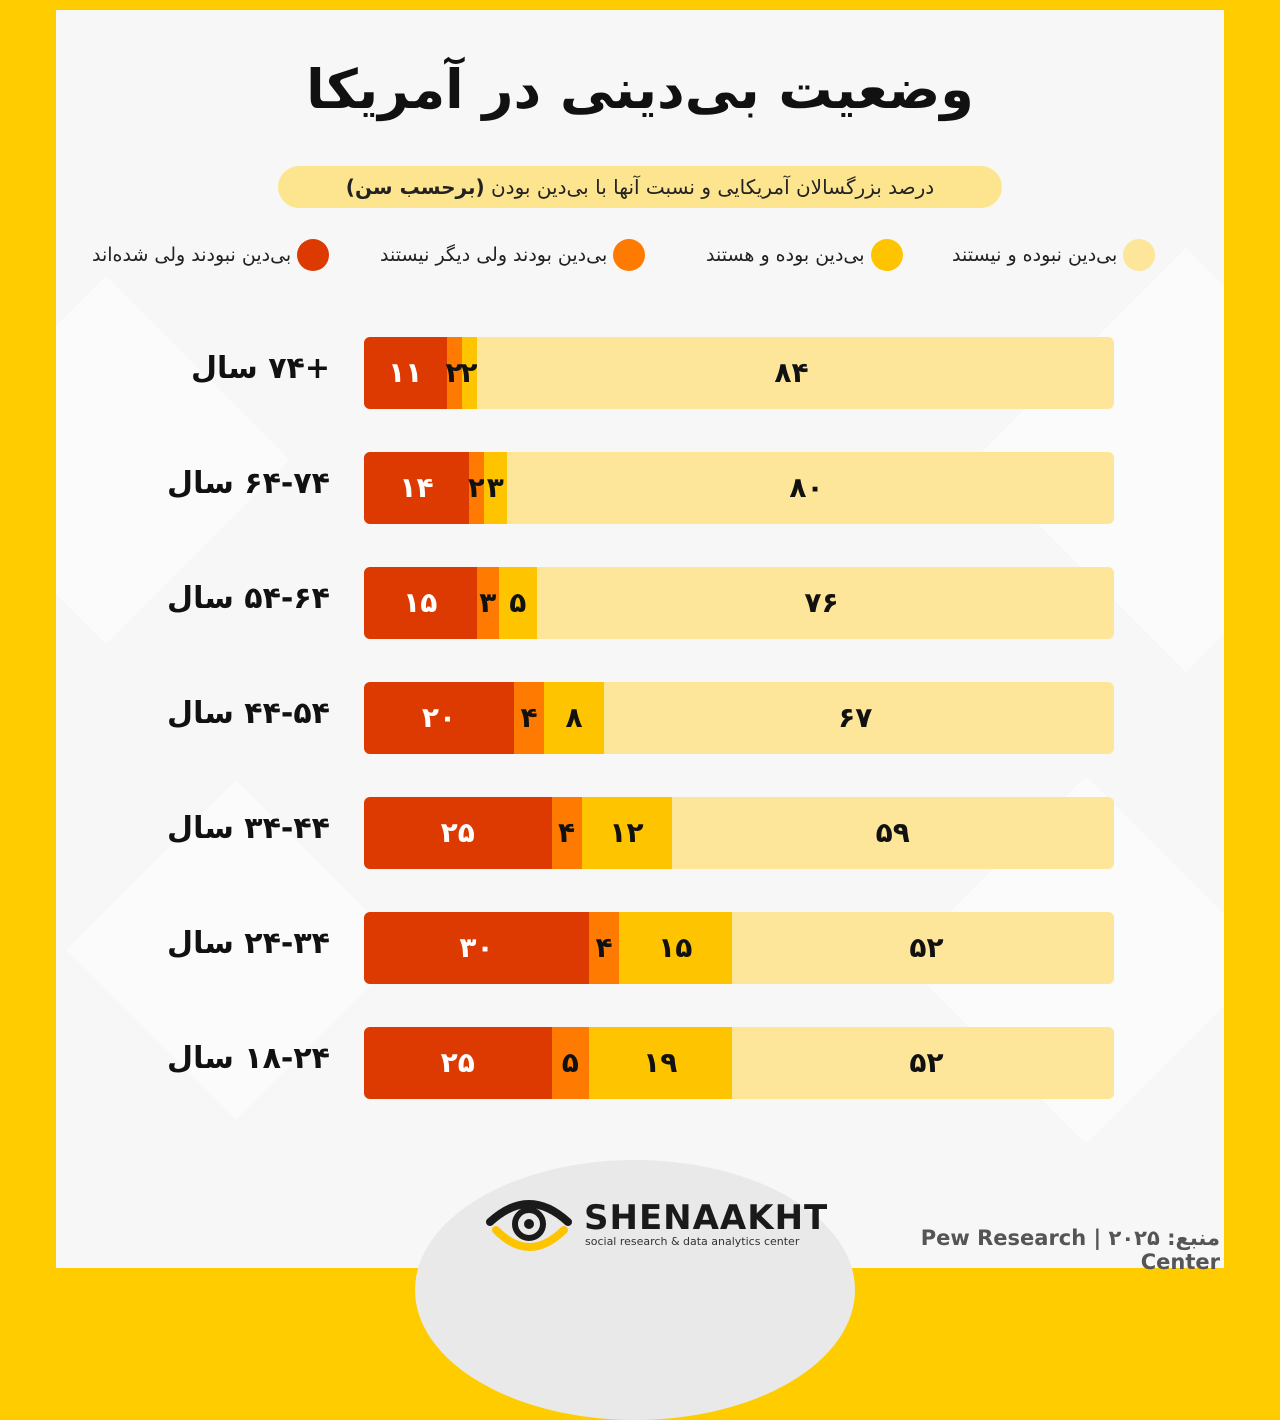  Describe the element at coordinates (192, 255) in the screenshot. I see `legend-label: بی‌دین نبودند ولی شده‌اند` at that location.